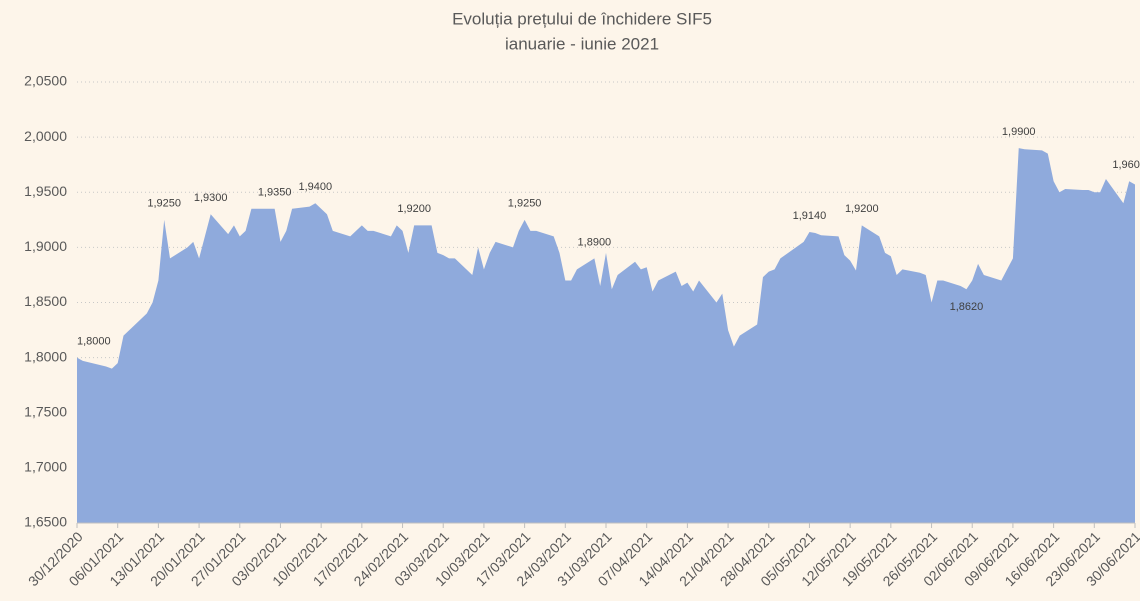 This screenshot has height=601, width=1140. Describe the element at coordinates (45, 356) in the screenshot. I see `y-tick-label: 1,8000` at that location.